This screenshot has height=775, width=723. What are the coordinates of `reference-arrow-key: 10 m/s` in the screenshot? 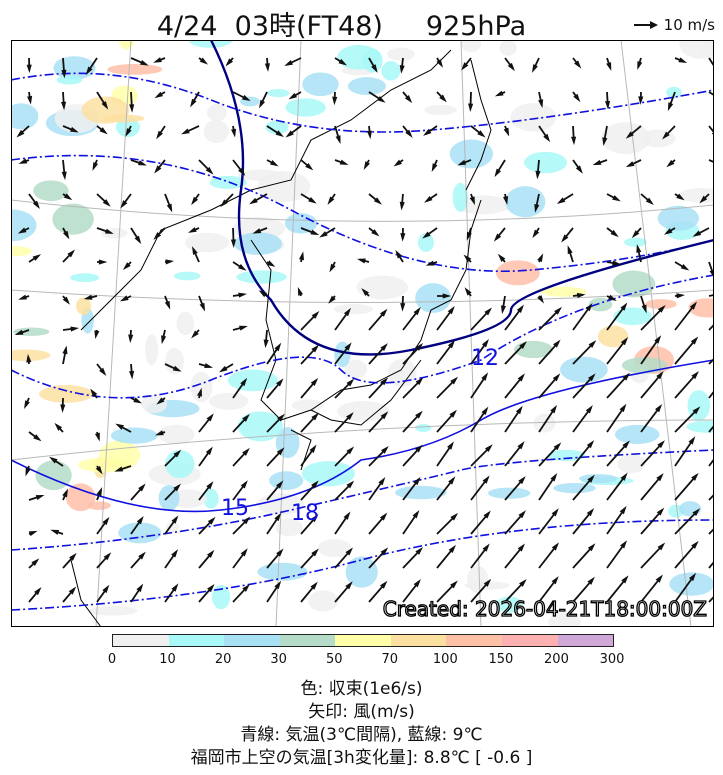 It's located at (674, 25).